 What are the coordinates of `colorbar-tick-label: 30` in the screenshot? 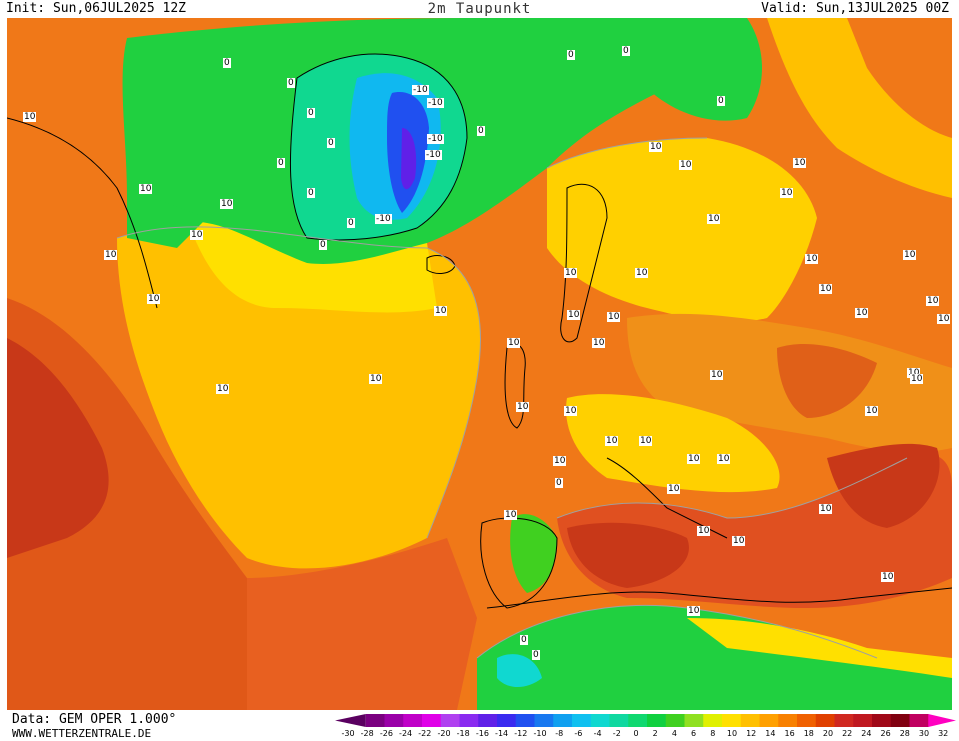 It's located at (924, 733).